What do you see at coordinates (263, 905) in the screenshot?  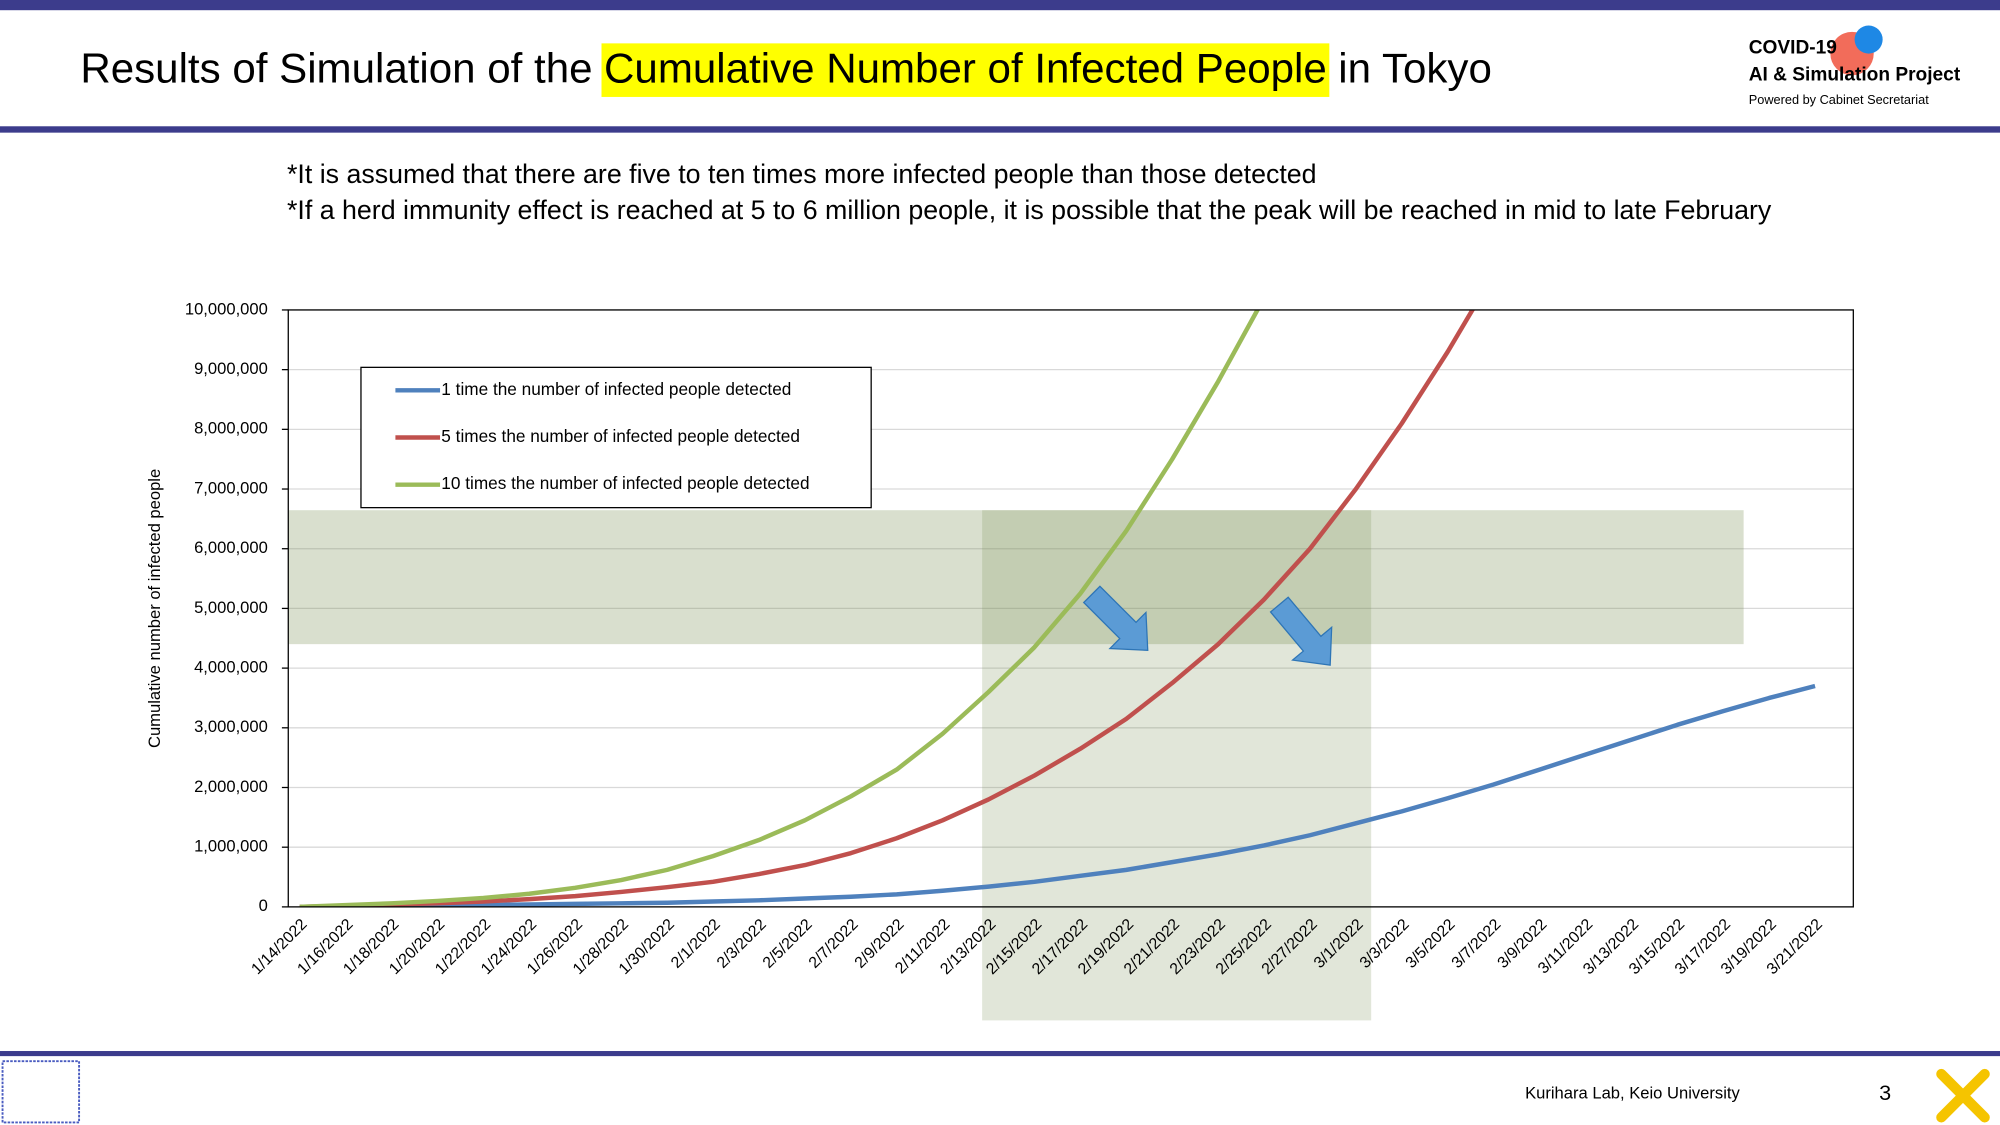 I see `y-tick-label: 0` at bounding box center [263, 905].